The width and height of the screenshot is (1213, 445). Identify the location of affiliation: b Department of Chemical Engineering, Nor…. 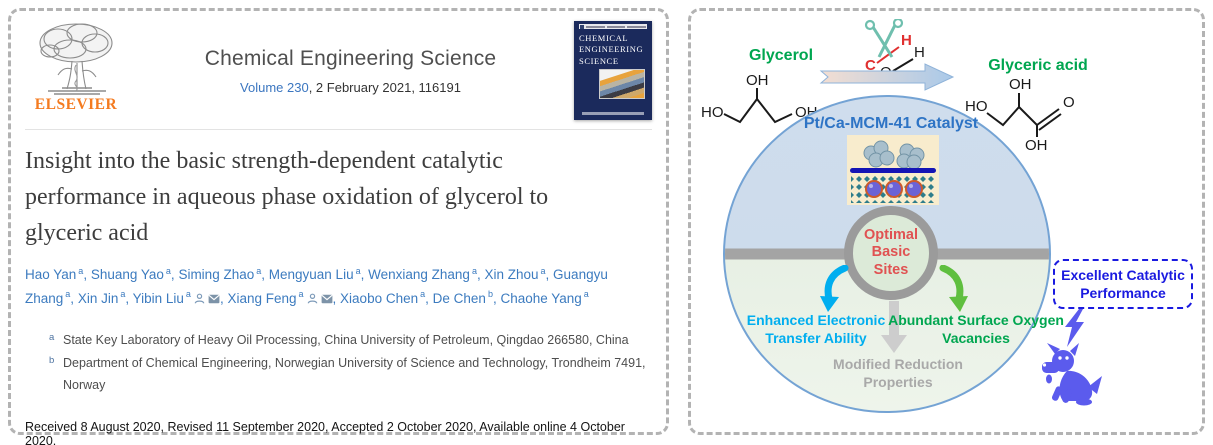
(349, 374).